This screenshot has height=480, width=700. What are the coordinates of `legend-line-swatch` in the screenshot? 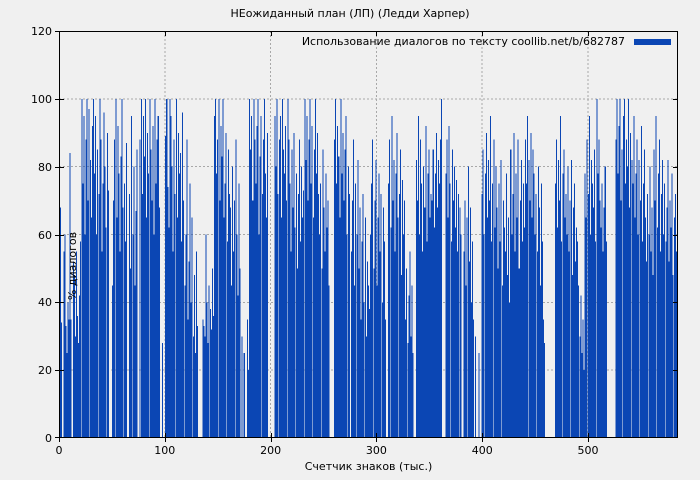 It's located at (652, 41).